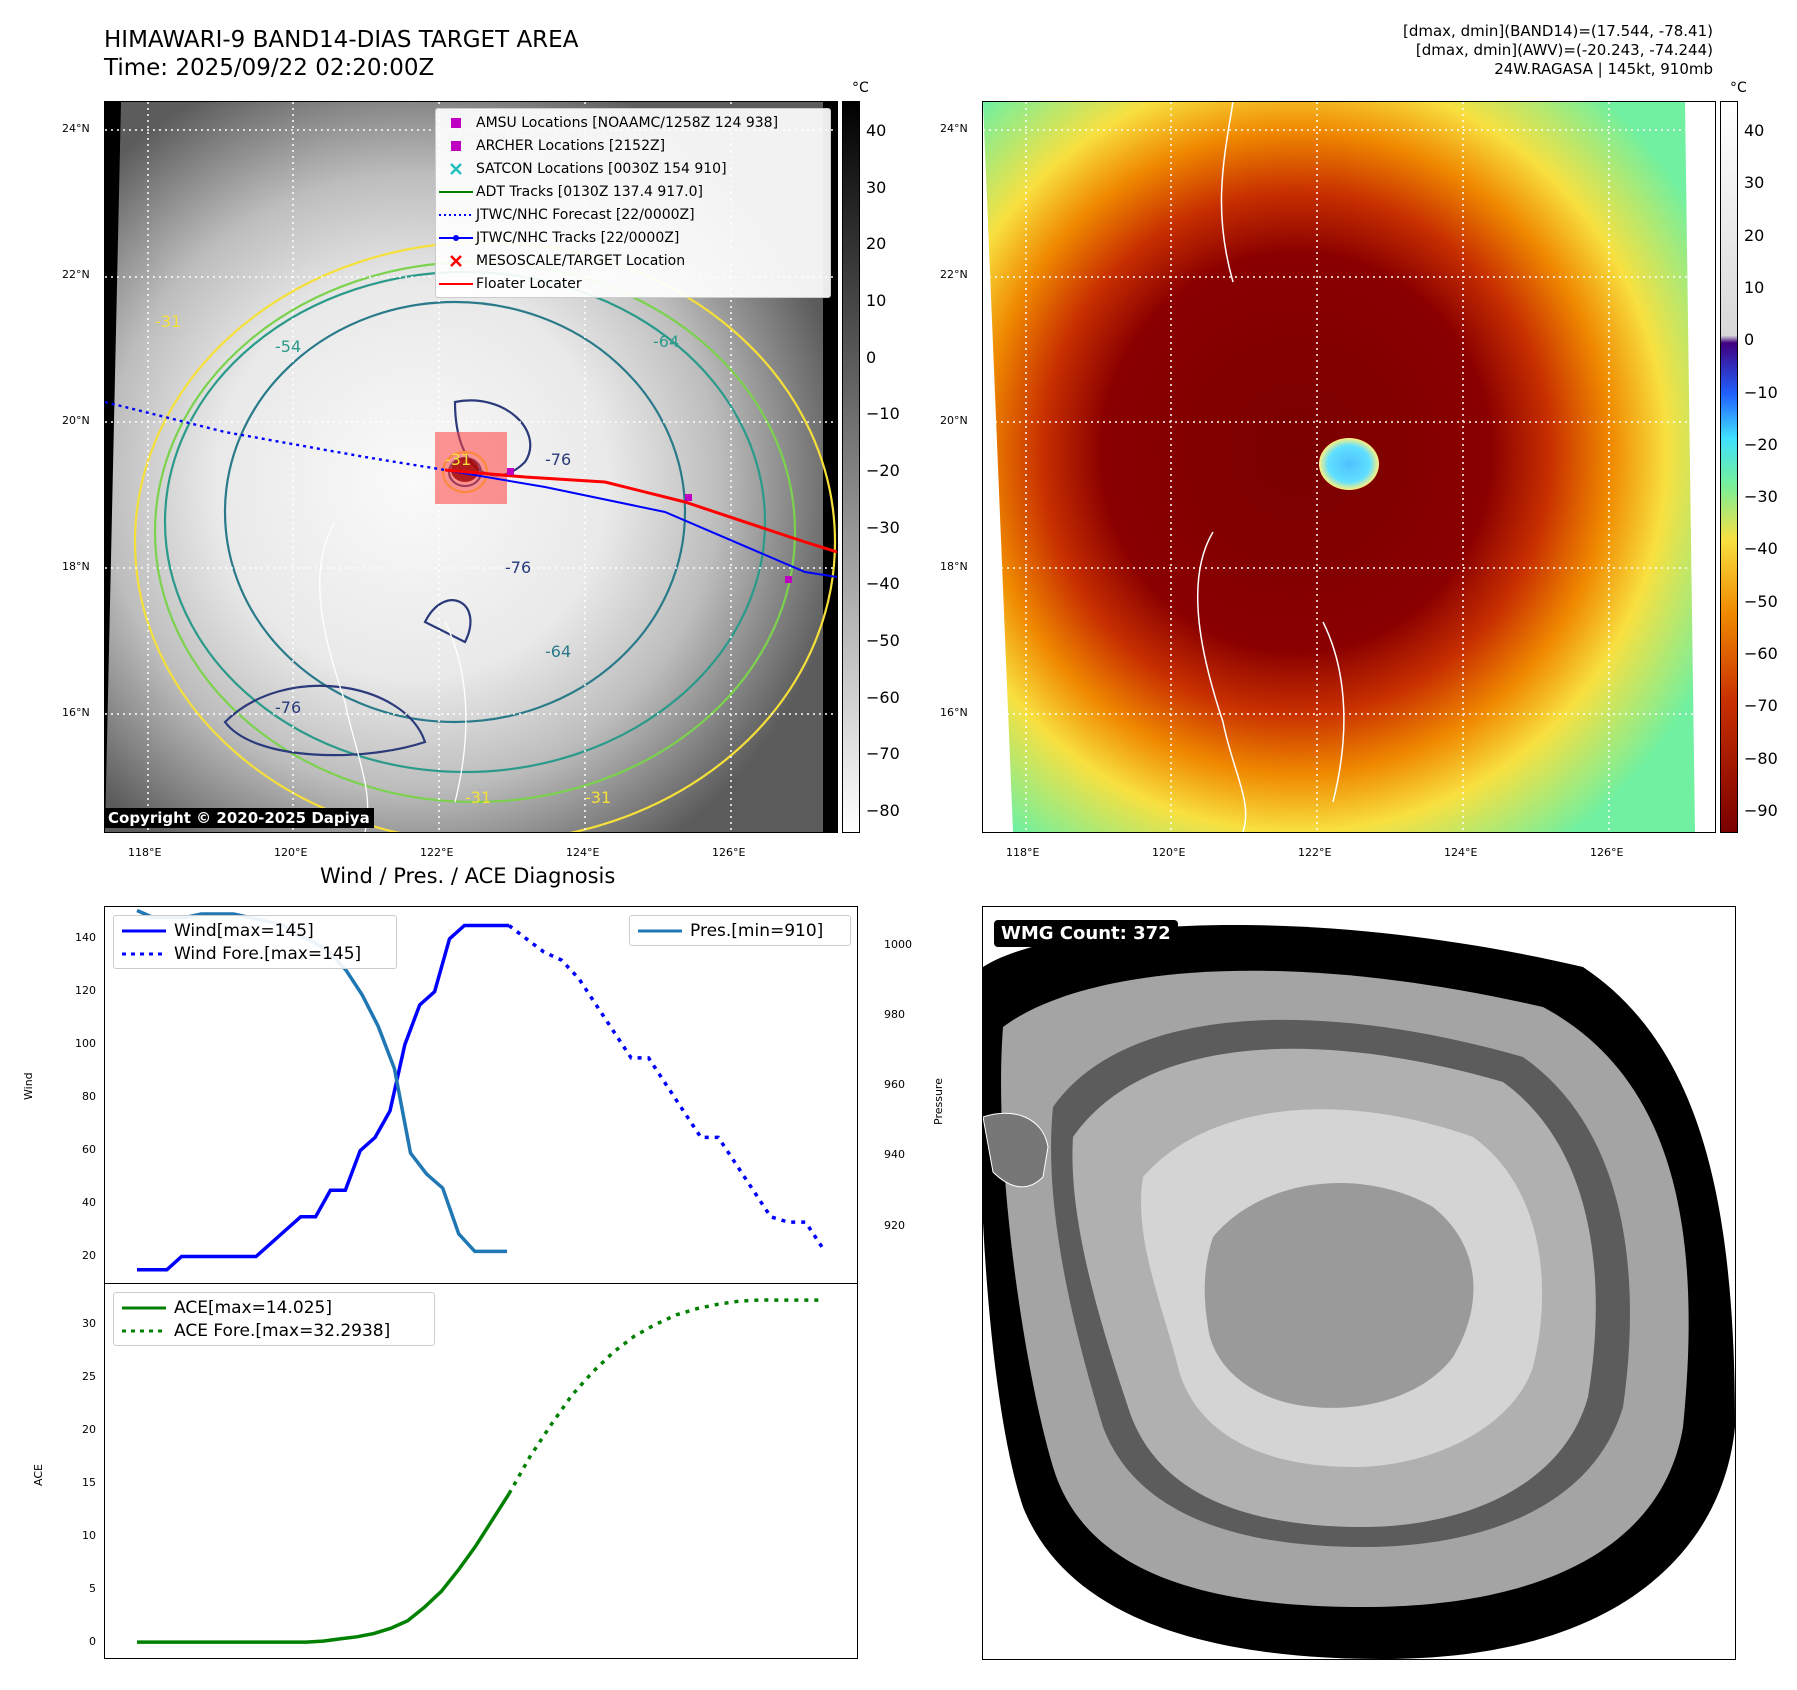 The image size is (1797, 1690). I want to click on y-tick-label: 5, so click(92, 1589).